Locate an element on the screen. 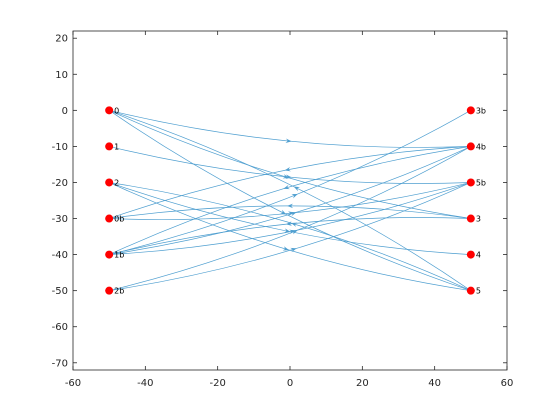 The image size is (560, 420). x-tick-label: 40 is located at coordinates (434, 383).